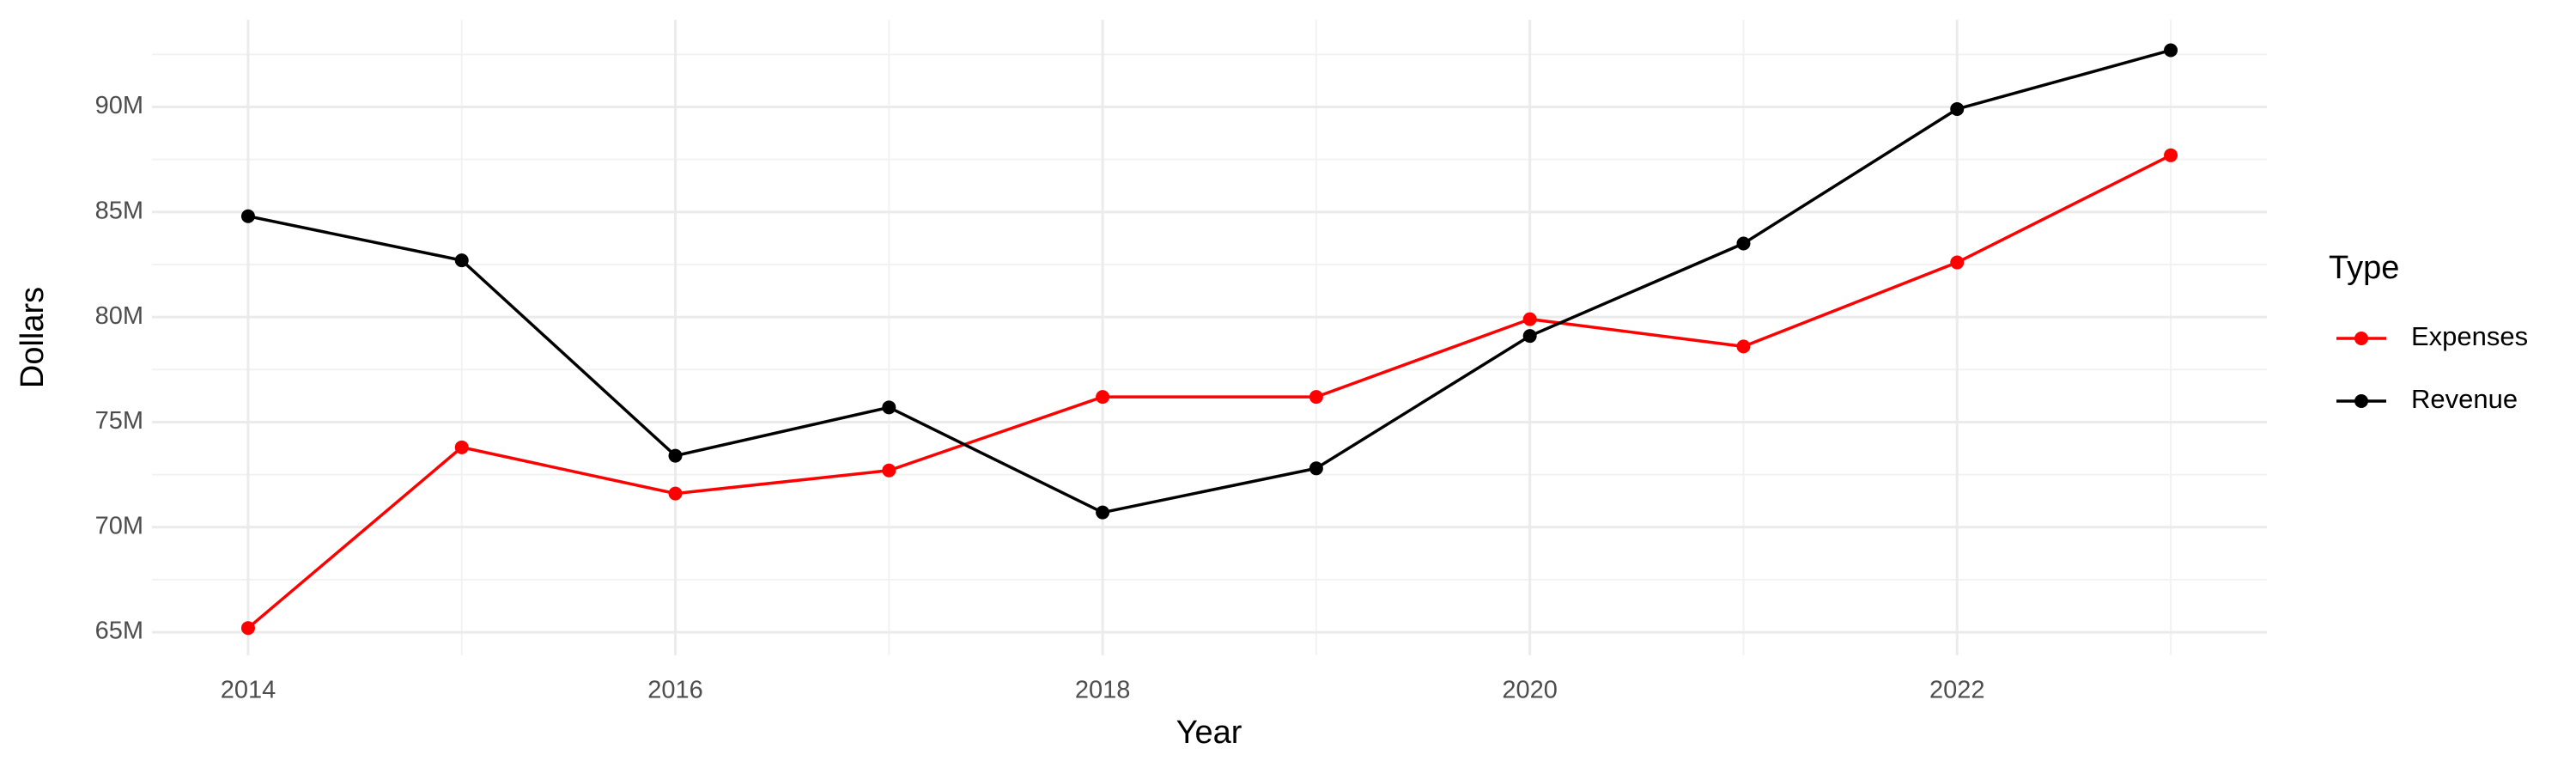  Describe the element at coordinates (2470, 336) in the screenshot. I see `legend-label: Expenses` at that location.